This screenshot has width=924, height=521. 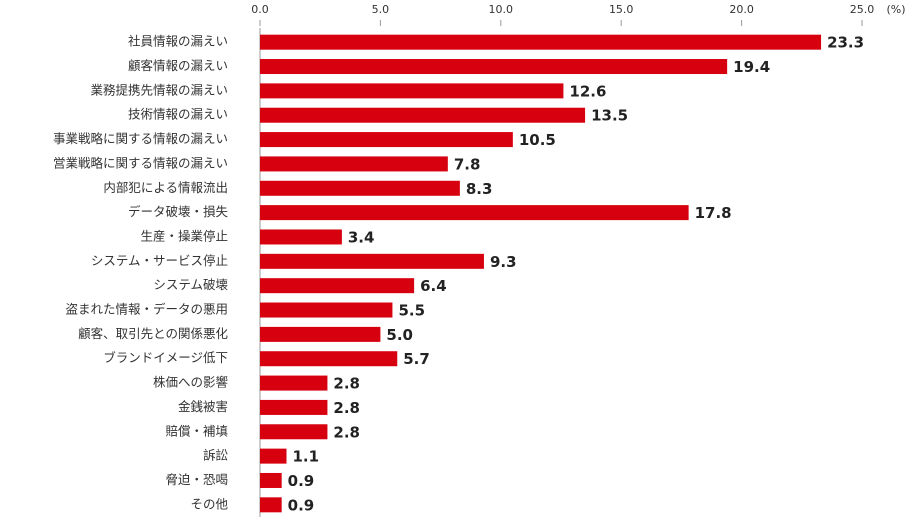 What do you see at coordinates (260, 9) in the screenshot?
I see `x-tick-label: 0.0` at bounding box center [260, 9].